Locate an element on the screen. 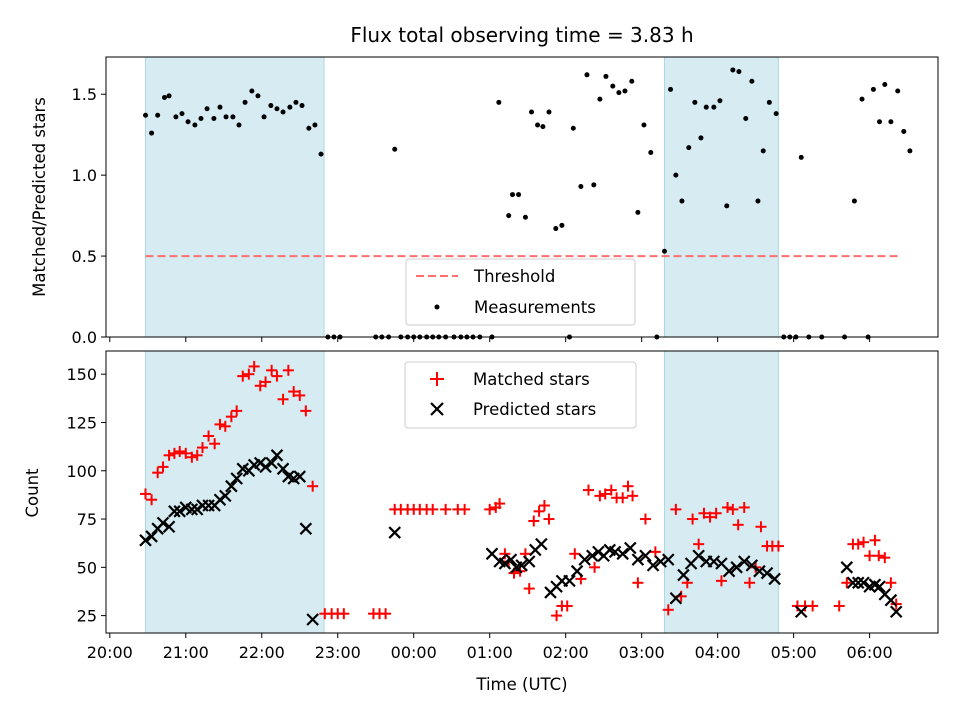  x-tick-label: 00:00 is located at coordinates (414, 652).